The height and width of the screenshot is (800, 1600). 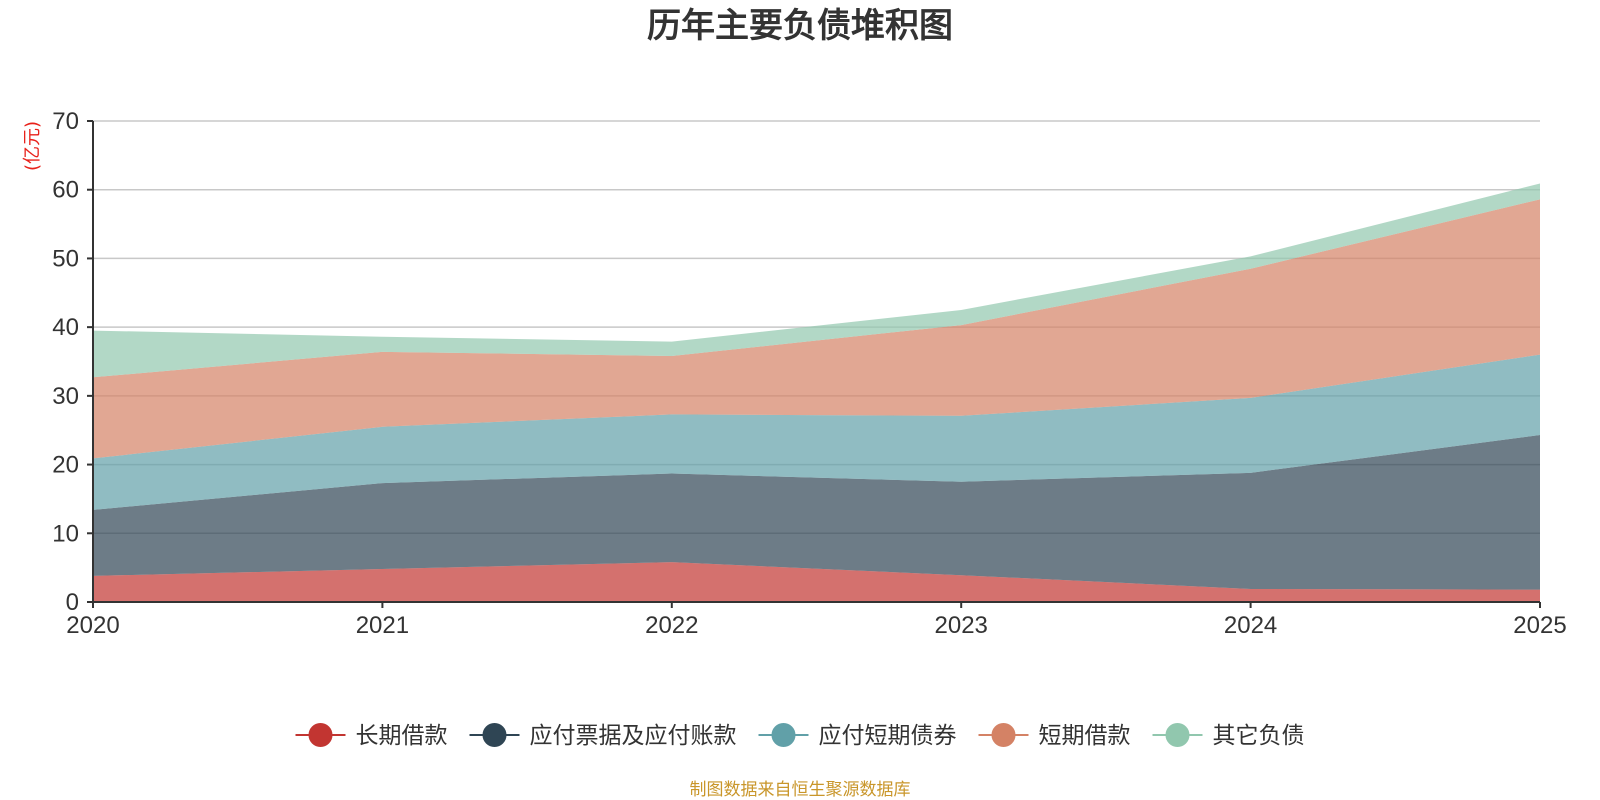 I want to click on y-tick-label-30: 30, so click(x=65, y=396).